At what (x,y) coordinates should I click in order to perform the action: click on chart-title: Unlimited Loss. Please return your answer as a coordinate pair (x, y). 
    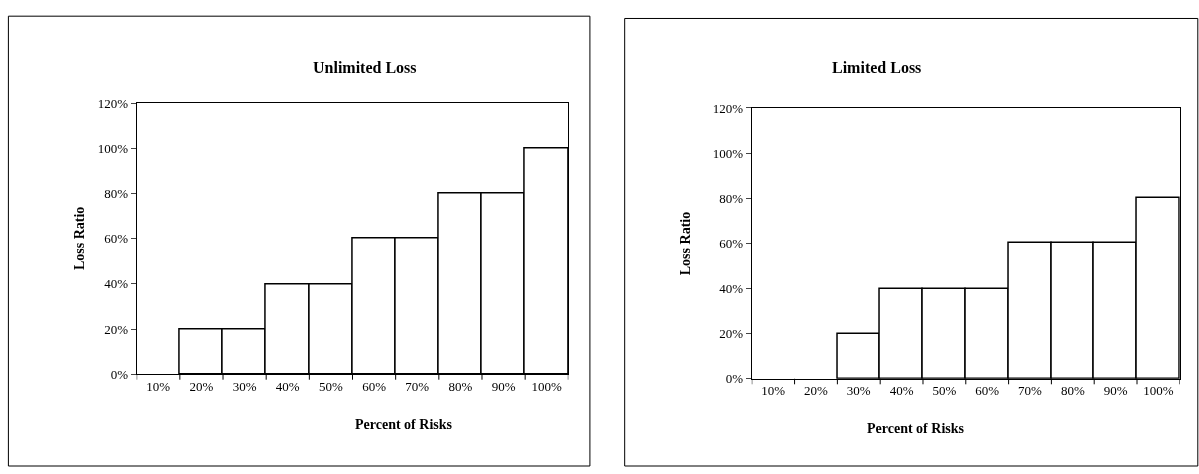
    Looking at the image, I should click on (365, 67).